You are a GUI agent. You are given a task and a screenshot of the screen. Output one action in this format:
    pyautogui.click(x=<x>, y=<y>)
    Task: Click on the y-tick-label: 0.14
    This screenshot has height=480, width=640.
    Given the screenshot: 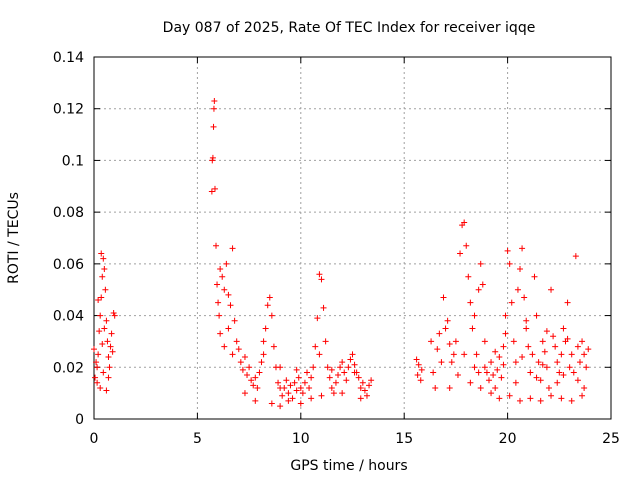 What is the action you would take?
    pyautogui.click(x=68, y=58)
    